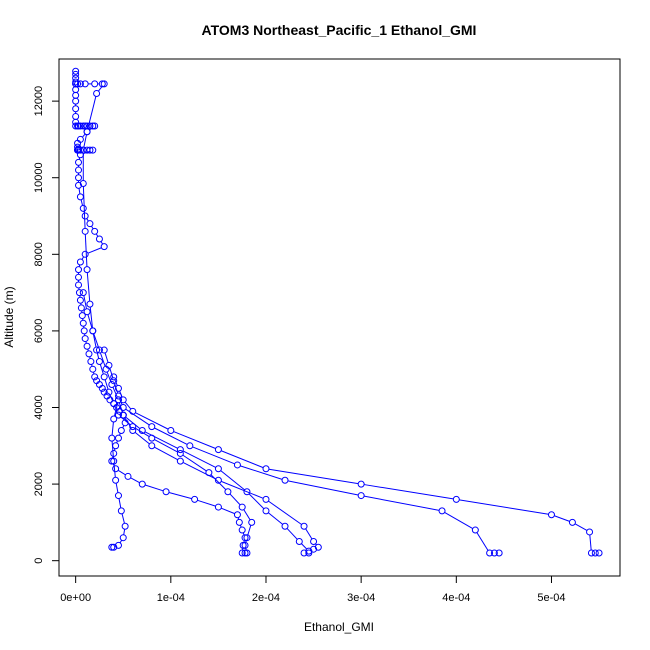 This screenshot has height=650, width=650. What do you see at coordinates (39, 331) in the screenshot?
I see `y-tick-label: 6000` at bounding box center [39, 331].